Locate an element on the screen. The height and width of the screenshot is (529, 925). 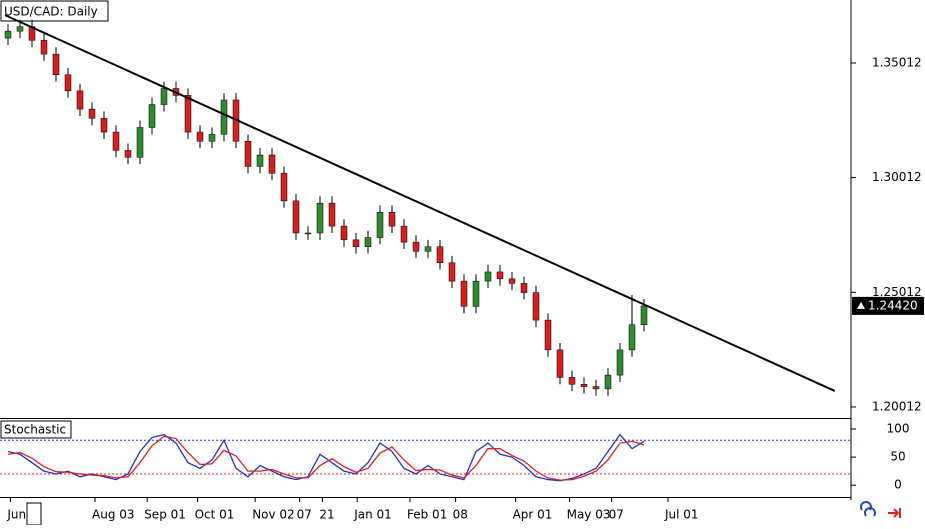
y-tick-label: 0 is located at coordinates (898, 485).